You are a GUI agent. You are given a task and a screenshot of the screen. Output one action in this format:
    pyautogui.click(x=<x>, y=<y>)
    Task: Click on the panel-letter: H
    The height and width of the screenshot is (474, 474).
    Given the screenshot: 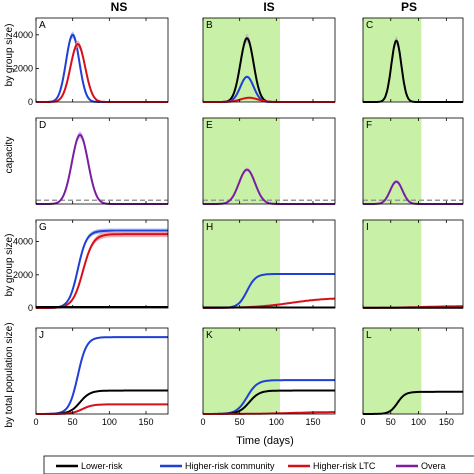 What is the action you would take?
    pyautogui.click(x=209, y=227)
    